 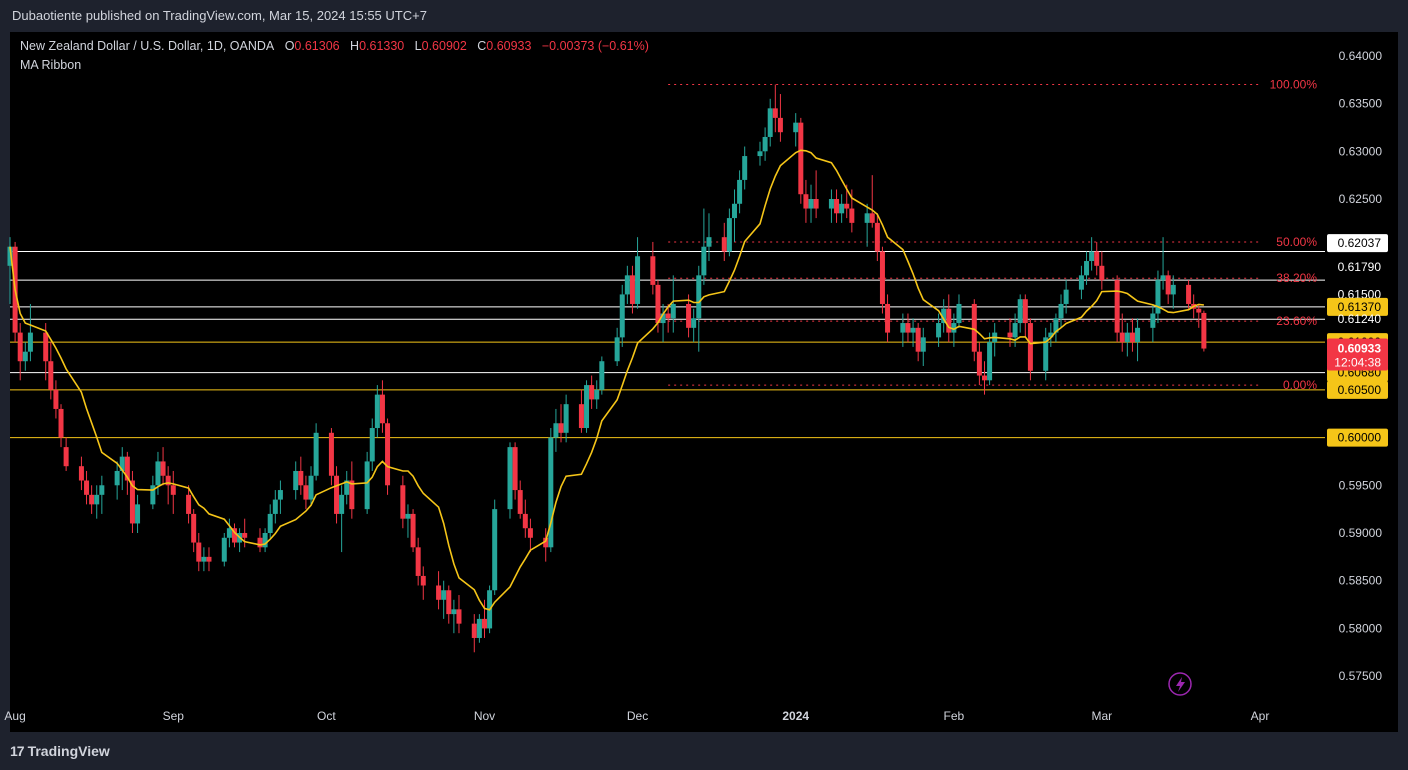 What do you see at coordinates (484, 716) in the screenshot?
I see `x-tick-label: Nov` at bounding box center [484, 716].